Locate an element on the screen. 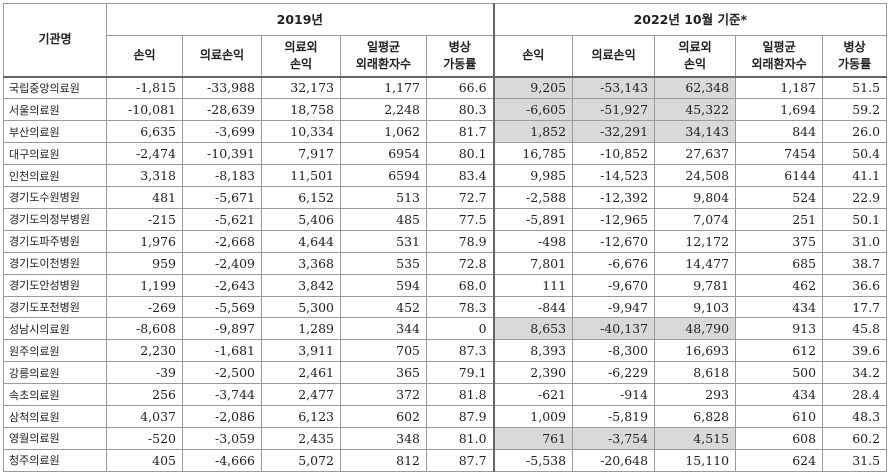 Image resolution: width=889 pixels, height=475 pixels. cell-bed-occupancy-2019: 72.8 is located at coordinates (460, 263).